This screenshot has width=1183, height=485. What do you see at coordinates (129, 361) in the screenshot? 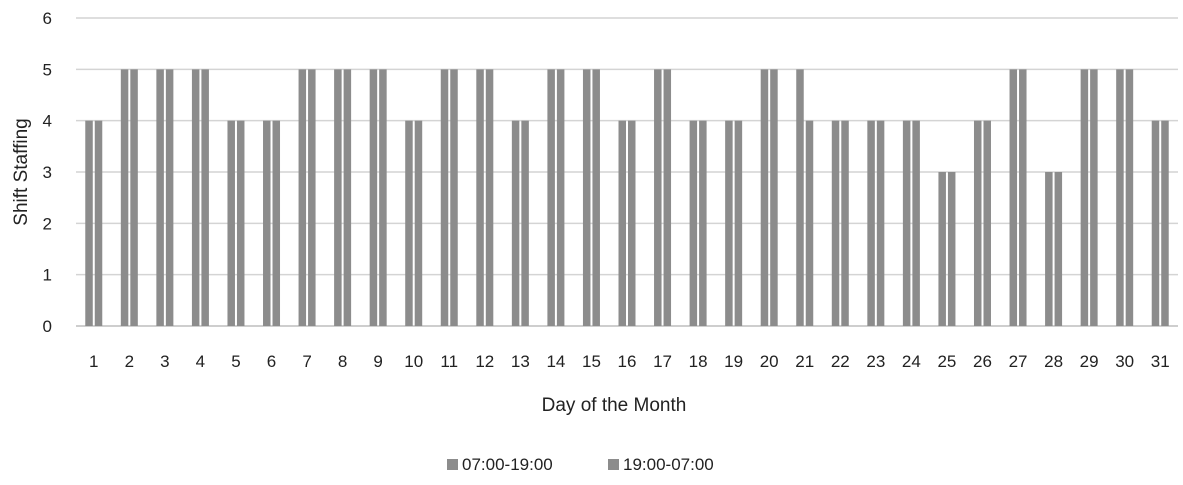
I see `x-tick-label: 2` at bounding box center [129, 361].